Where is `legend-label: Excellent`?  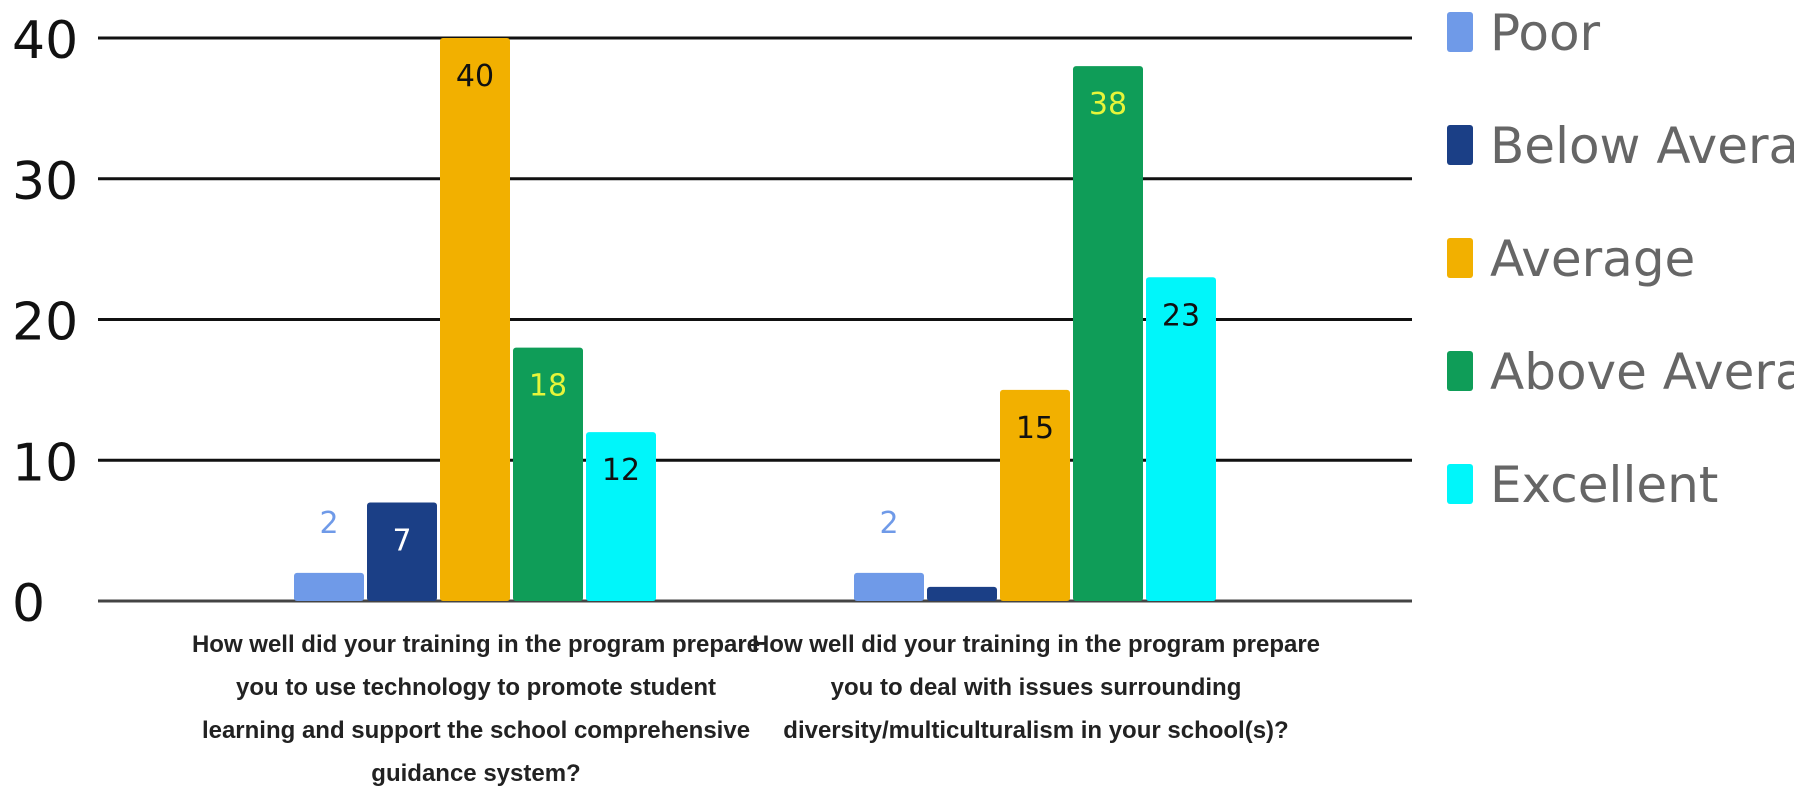
legend-label: Excellent is located at coordinates (1604, 485).